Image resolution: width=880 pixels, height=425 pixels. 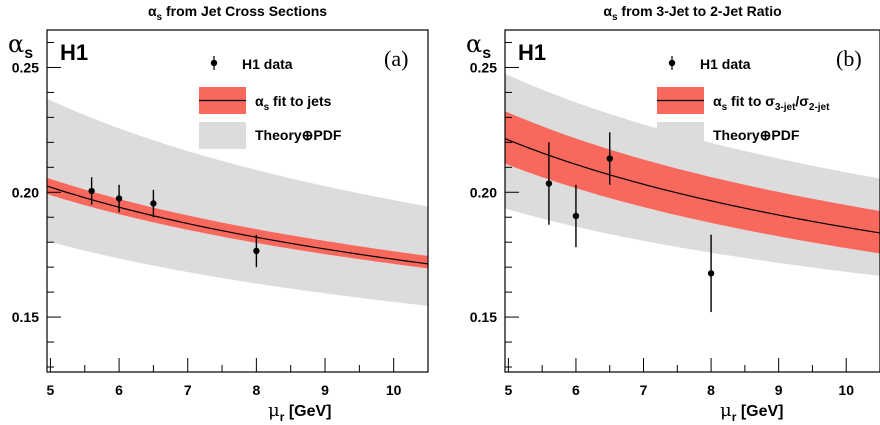 What do you see at coordinates (849, 58) in the screenshot?
I see `panel-tag: (b)` at bounding box center [849, 58].